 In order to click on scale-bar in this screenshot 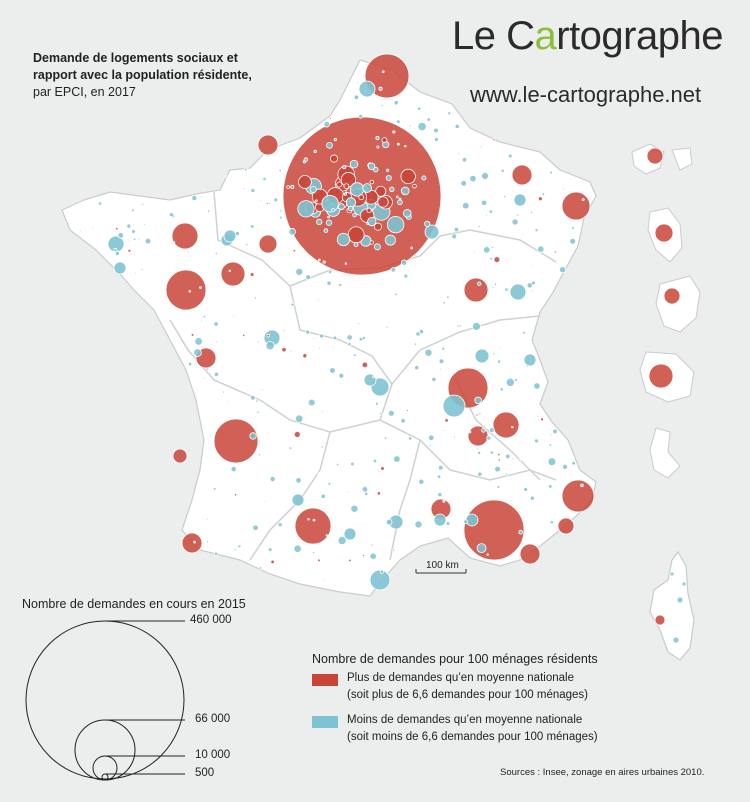, I will do `click(441, 571)`.